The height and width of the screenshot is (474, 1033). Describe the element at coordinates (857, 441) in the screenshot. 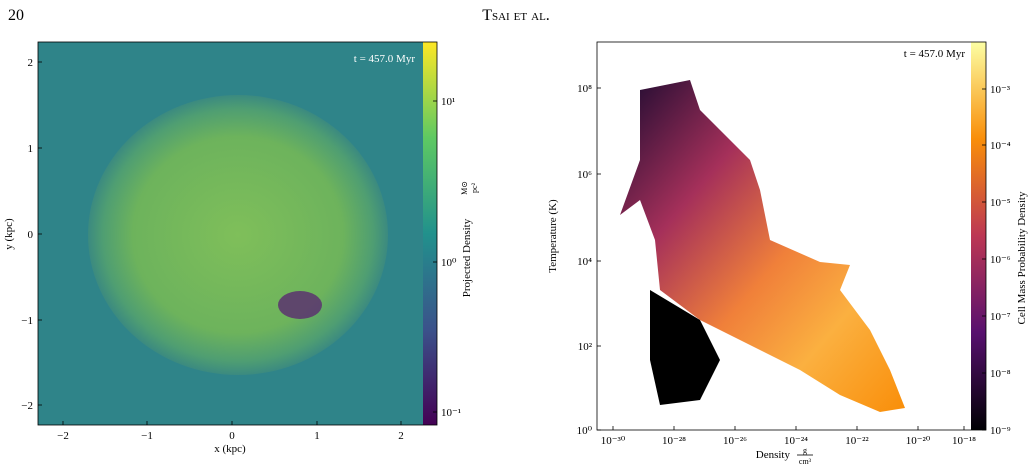

I see `x-tick-label: 10⁻²²` at that location.